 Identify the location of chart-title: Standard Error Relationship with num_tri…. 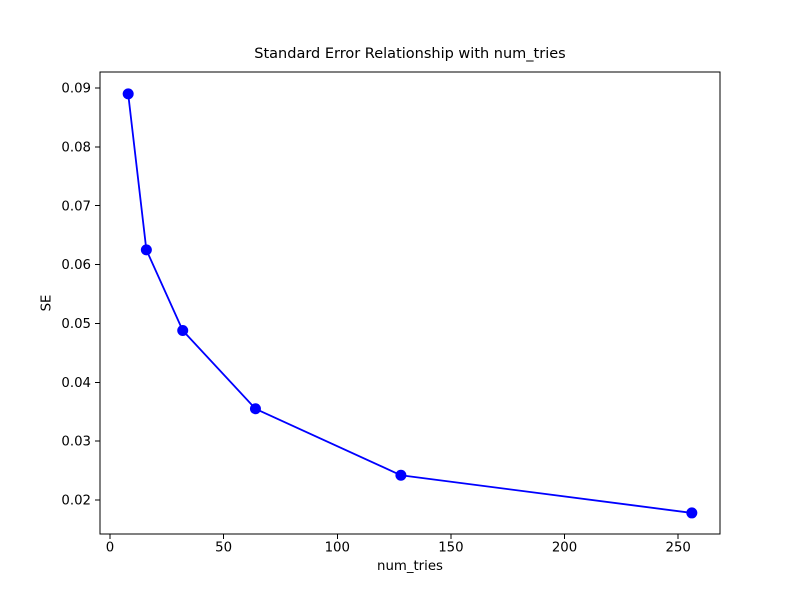
(409, 54).